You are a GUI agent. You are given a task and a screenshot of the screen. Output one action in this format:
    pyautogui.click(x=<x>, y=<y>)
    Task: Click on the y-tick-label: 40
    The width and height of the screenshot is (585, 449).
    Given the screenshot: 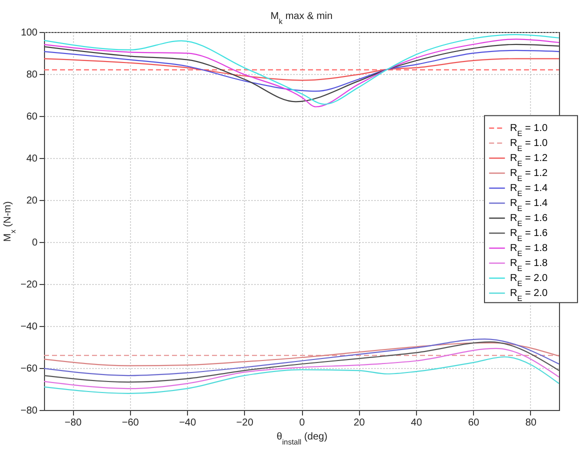 What is the action you would take?
    pyautogui.click(x=32, y=159)
    